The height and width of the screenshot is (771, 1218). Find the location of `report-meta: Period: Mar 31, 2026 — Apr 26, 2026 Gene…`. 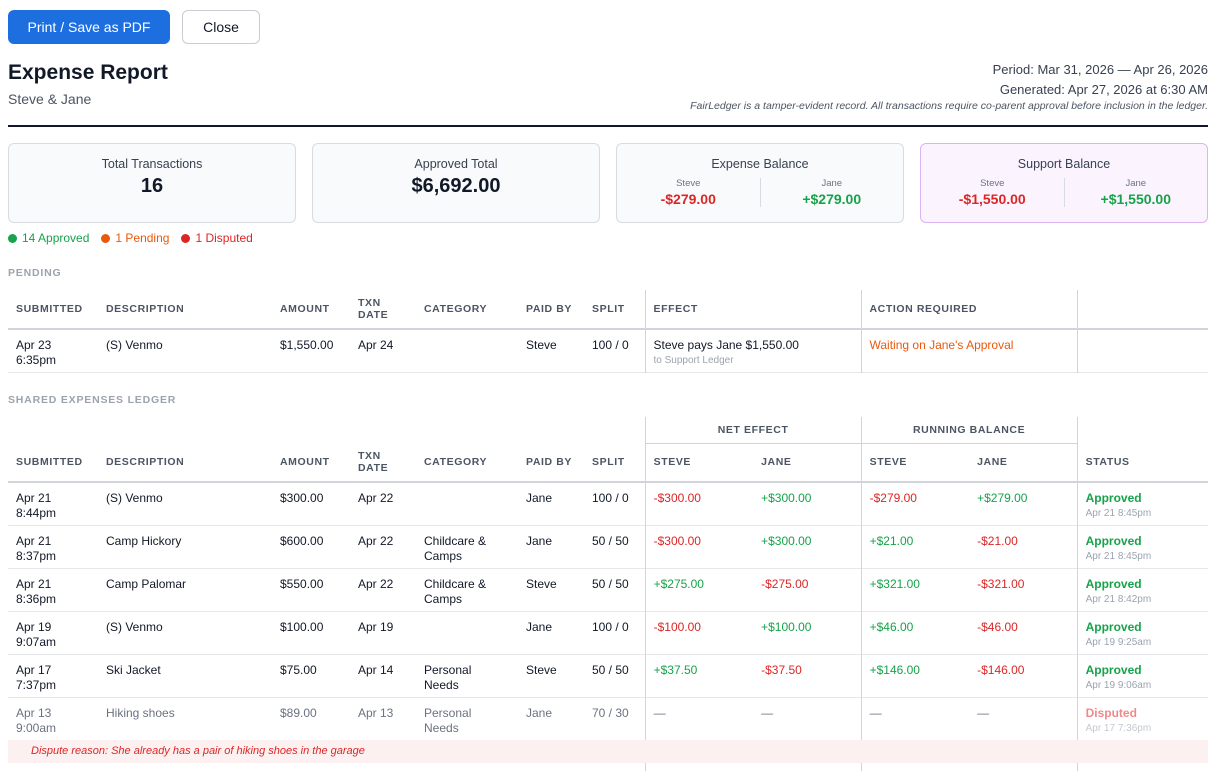

report-meta: Period: Mar 31, 2026 — Apr 26, 2026 Gene… is located at coordinates (949, 86).